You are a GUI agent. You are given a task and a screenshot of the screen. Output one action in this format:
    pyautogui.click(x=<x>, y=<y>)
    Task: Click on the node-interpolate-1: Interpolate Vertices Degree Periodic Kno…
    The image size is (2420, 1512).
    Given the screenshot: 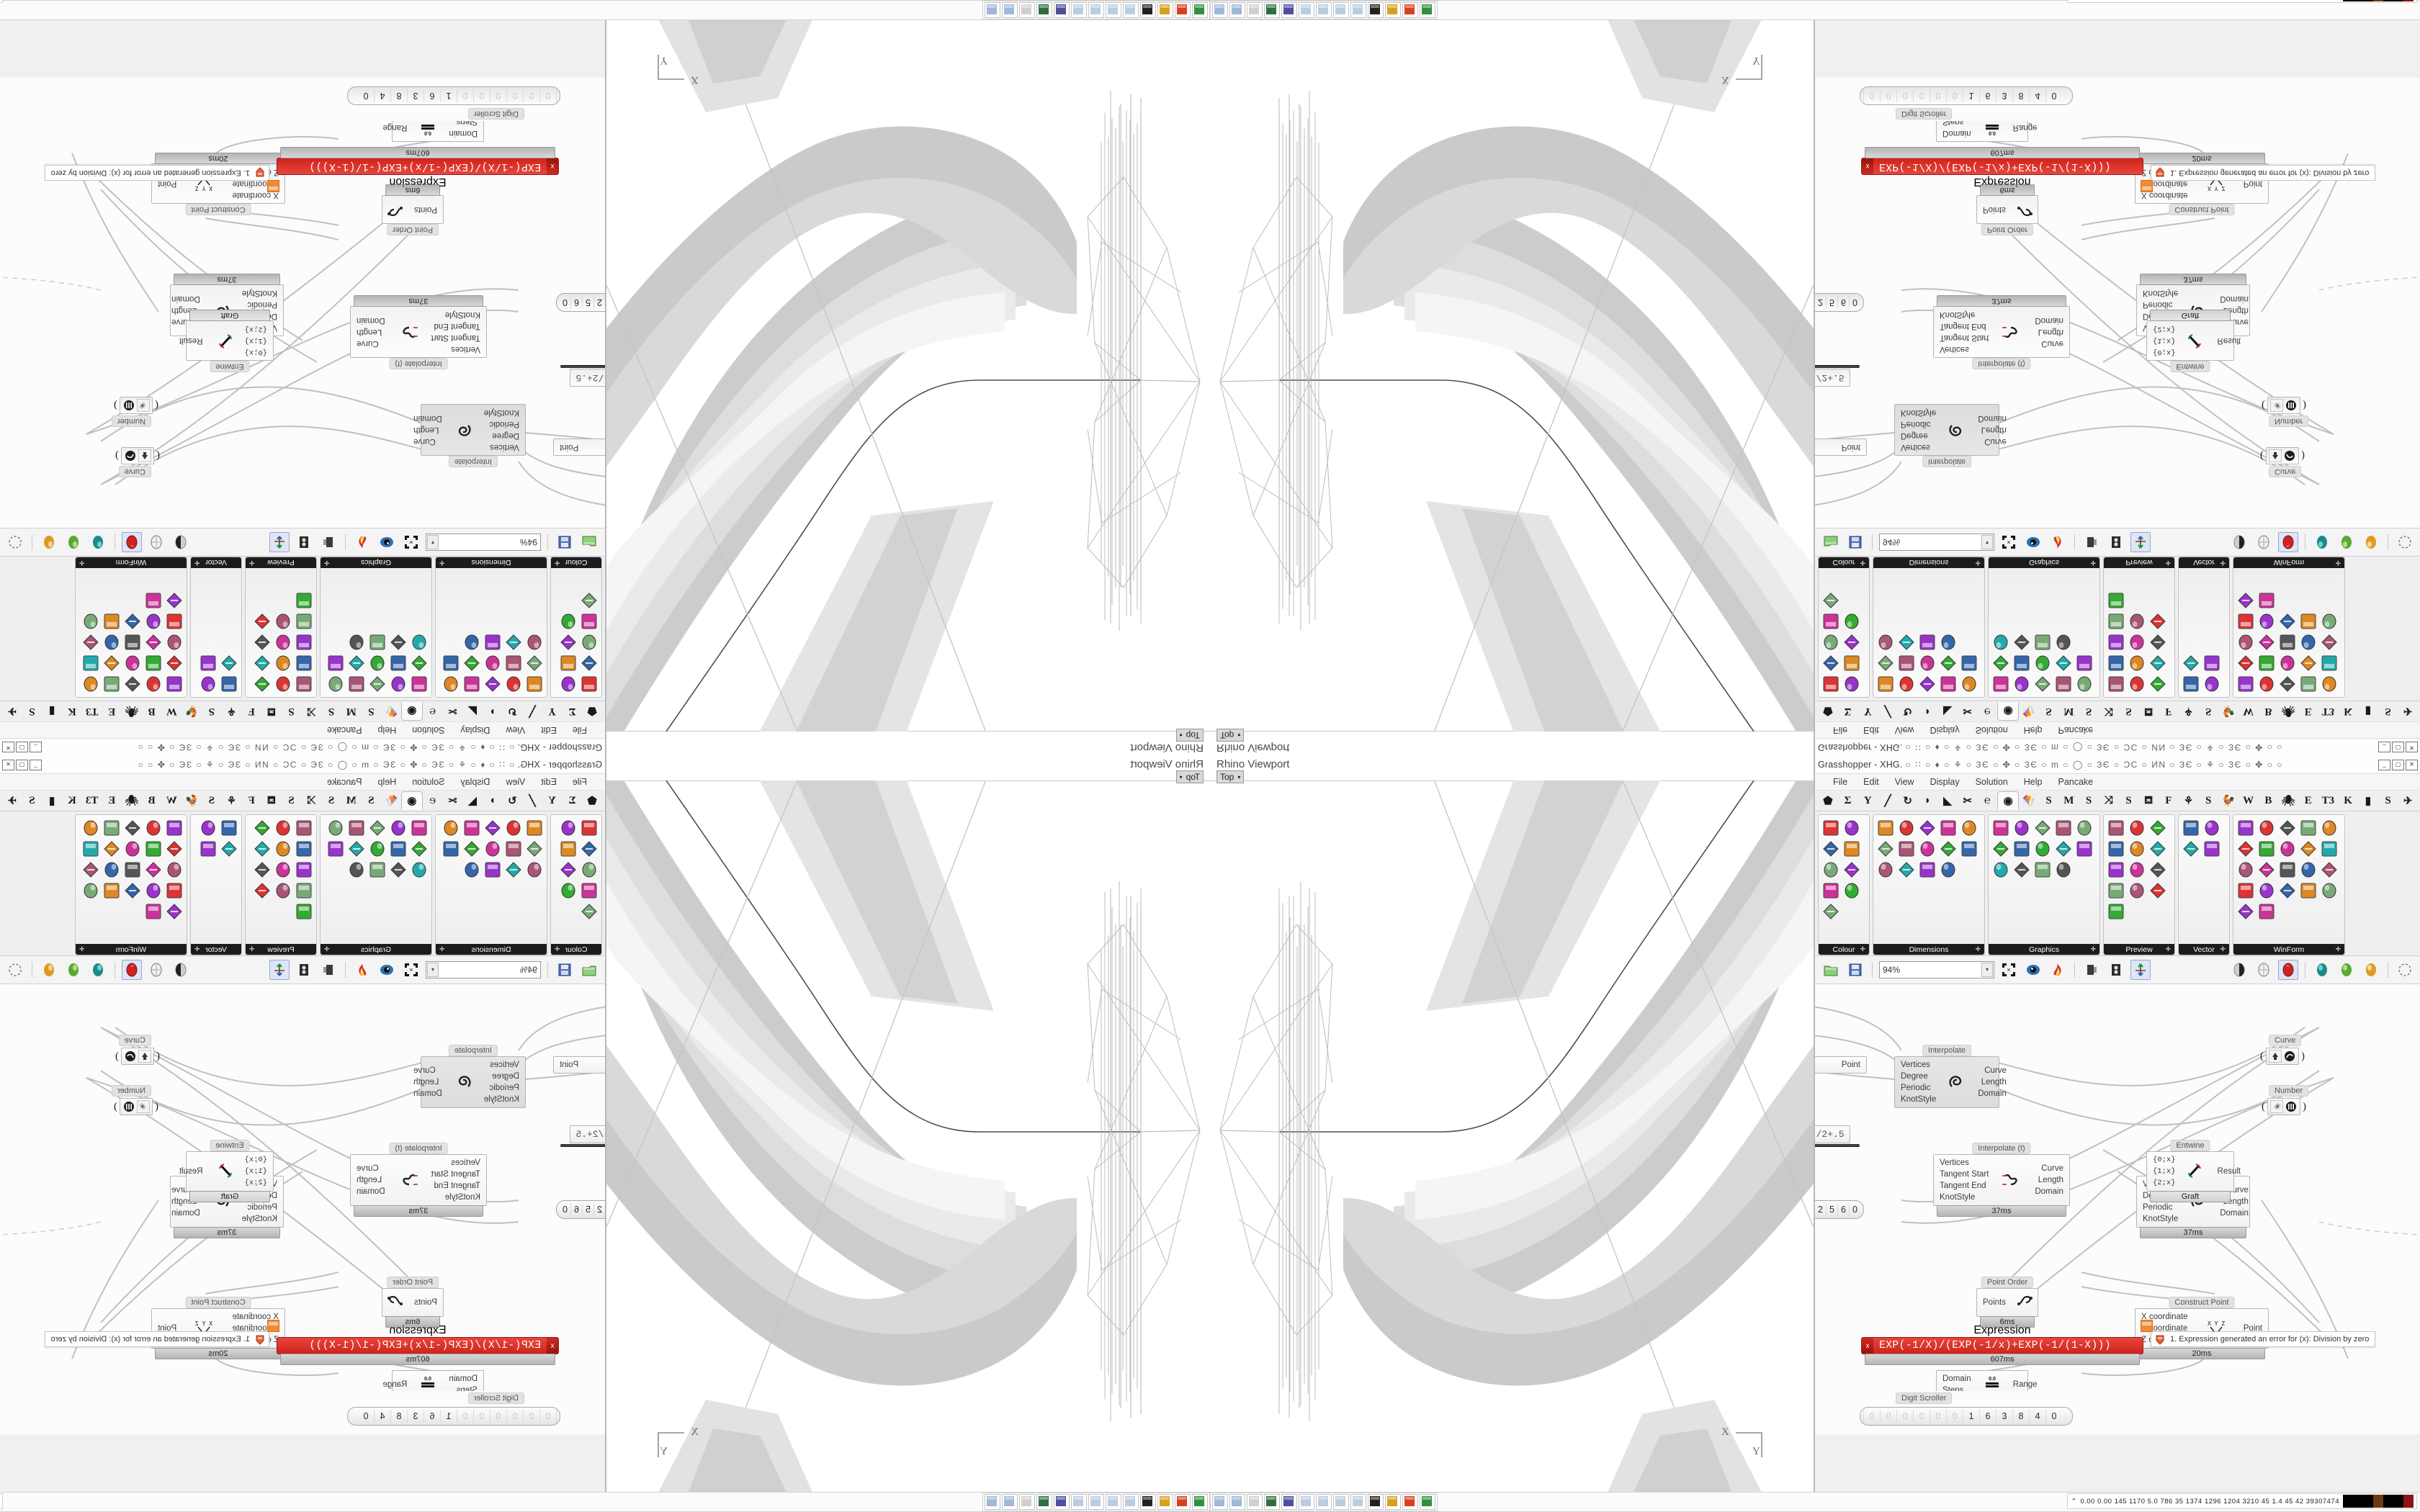 What is the action you would take?
    pyautogui.click(x=1951, y=436)
    